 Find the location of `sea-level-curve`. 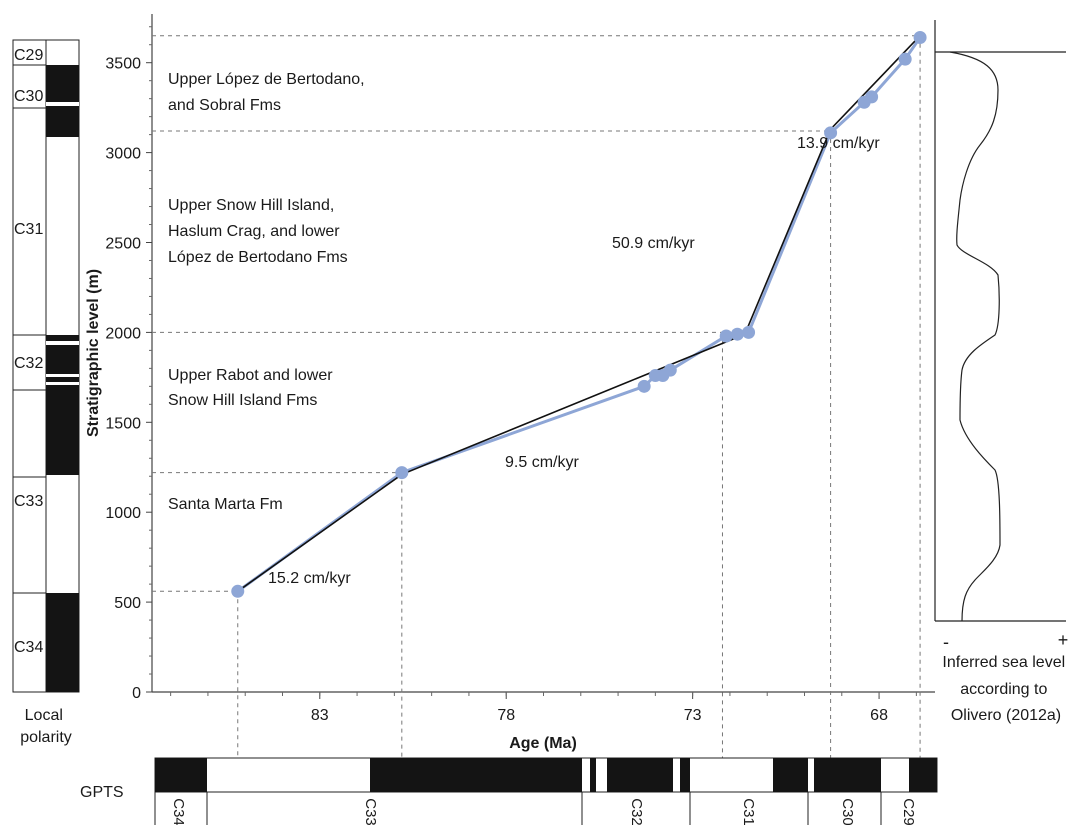

sea-level-curve is located at coordinates (975, 336).